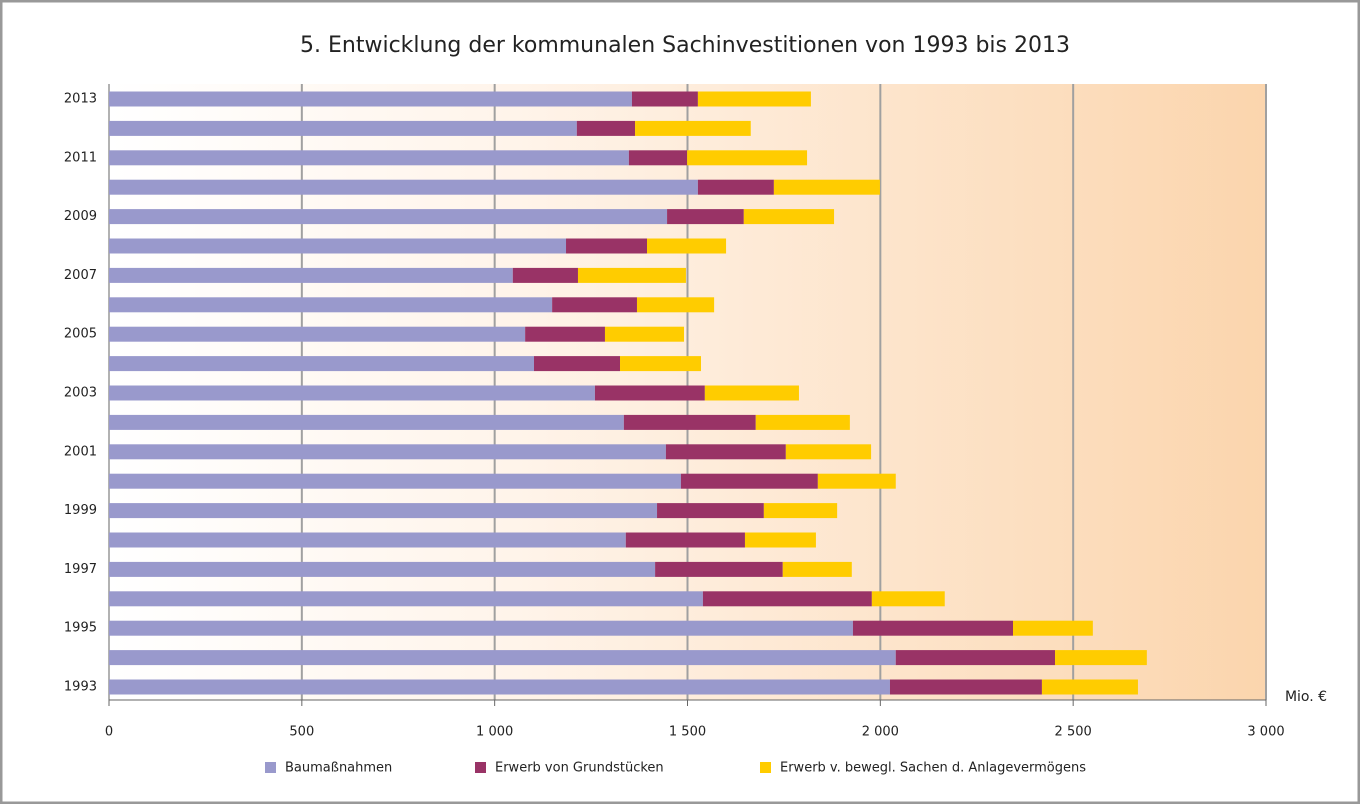 The height and width of the screenshot is (808, 1360). Describe the element at coordinates (1265, 732) in the screenshot. I see `x-tick-label: 3 000` at that location.